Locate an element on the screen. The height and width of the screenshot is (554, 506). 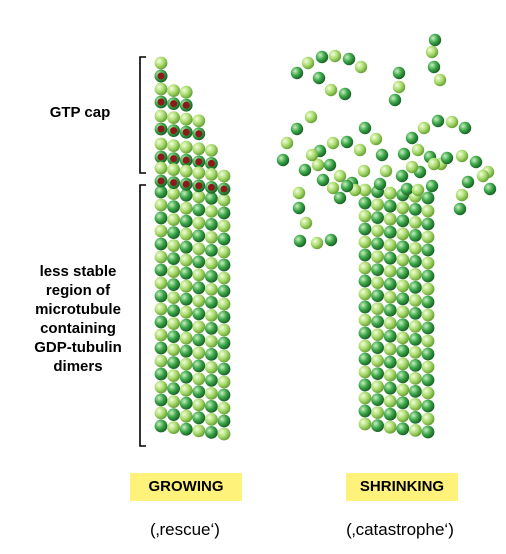
gtp-cap-label: GTP cap is located at coordinates (80, 112).